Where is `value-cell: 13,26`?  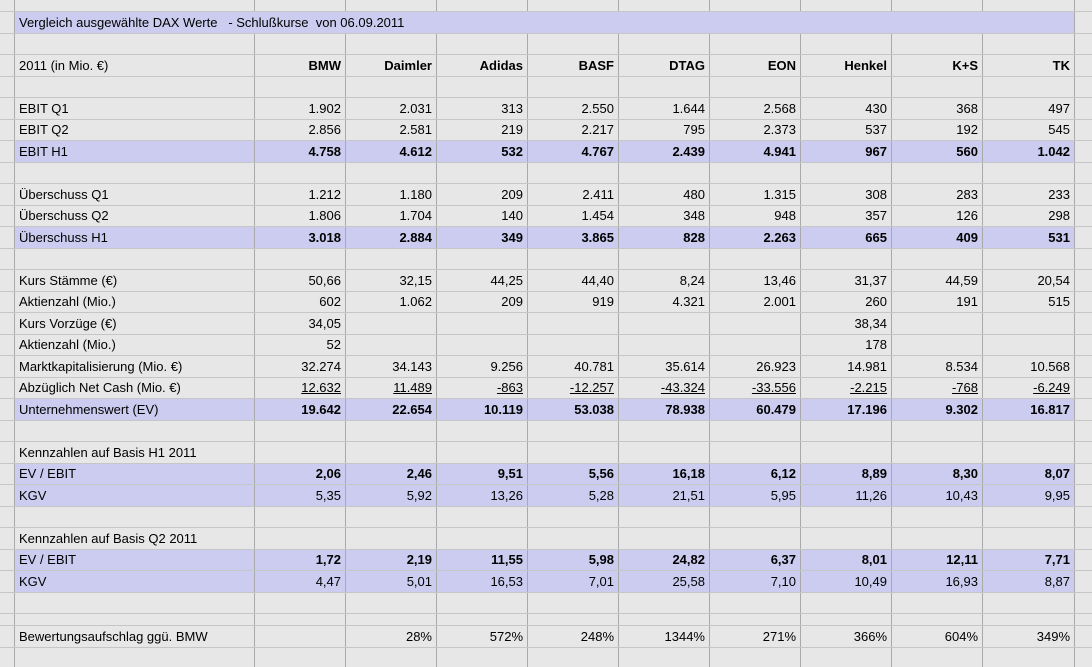
value-cell: 13,26 is located at coordinates (482, 495).